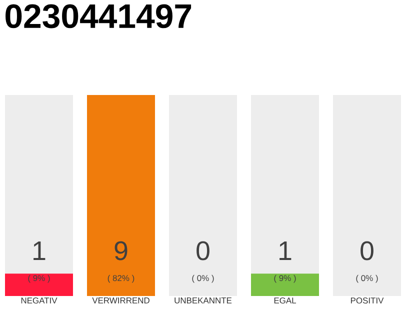  Describe the element at coordinates (121, 278) in the screenshot. I see `annotation: ( 82% )` at that location.